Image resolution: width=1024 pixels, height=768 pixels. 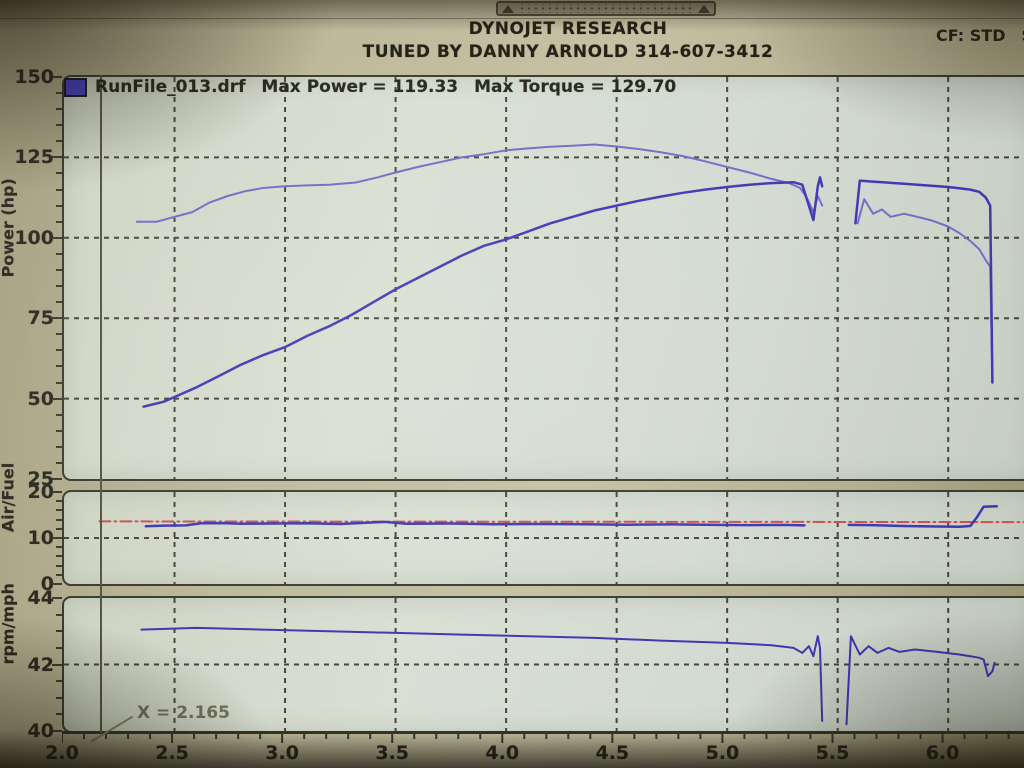 I want to click on horizontal-scrollbar, so click(x=606, y=8).